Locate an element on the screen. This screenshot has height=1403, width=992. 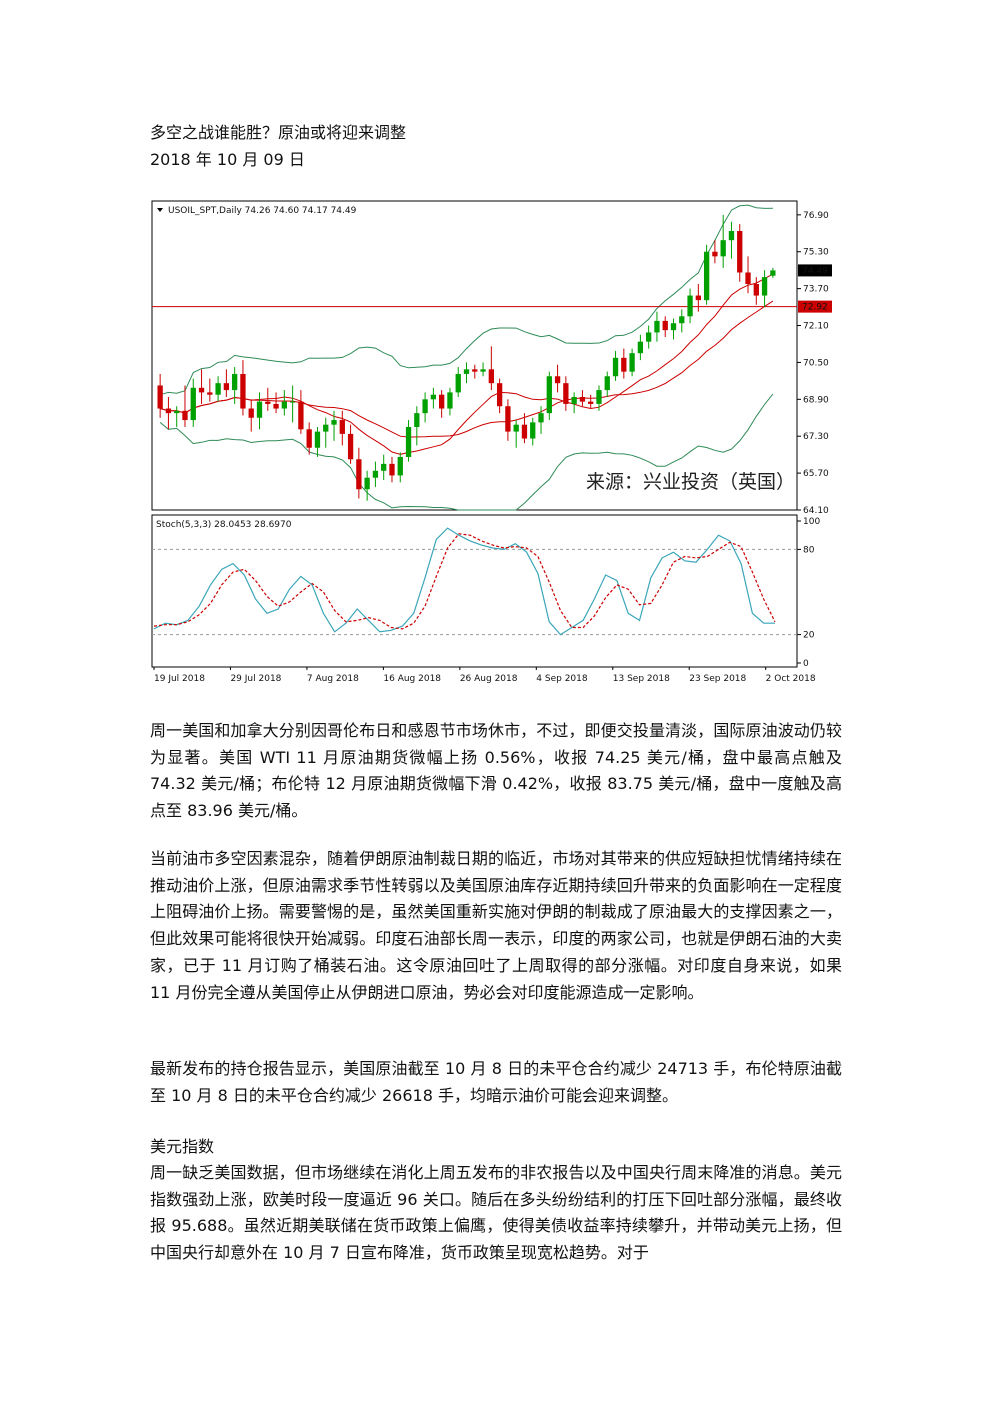
last-price-label: 74.49 is located at coordinates (815, 271).